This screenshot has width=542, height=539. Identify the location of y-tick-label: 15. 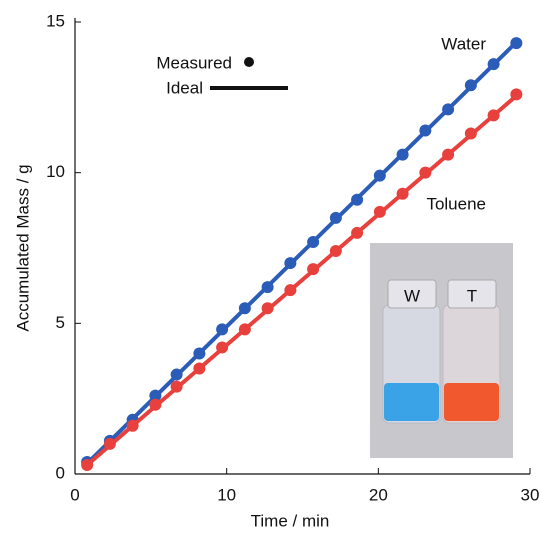
(55, 20).